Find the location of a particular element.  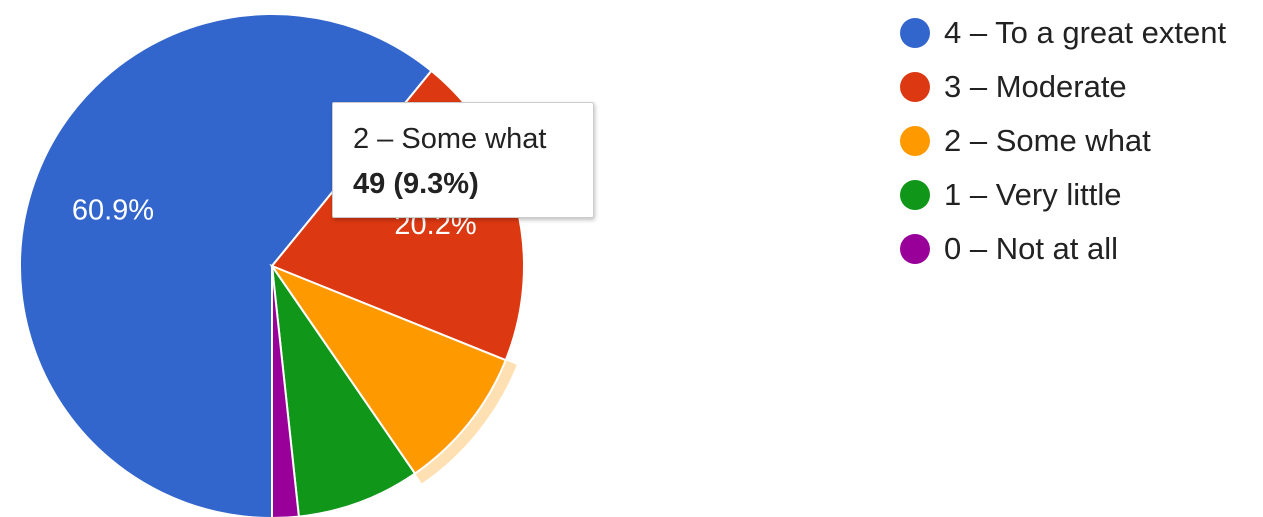

legend-swatch-green is located at coordinates (915, 195).